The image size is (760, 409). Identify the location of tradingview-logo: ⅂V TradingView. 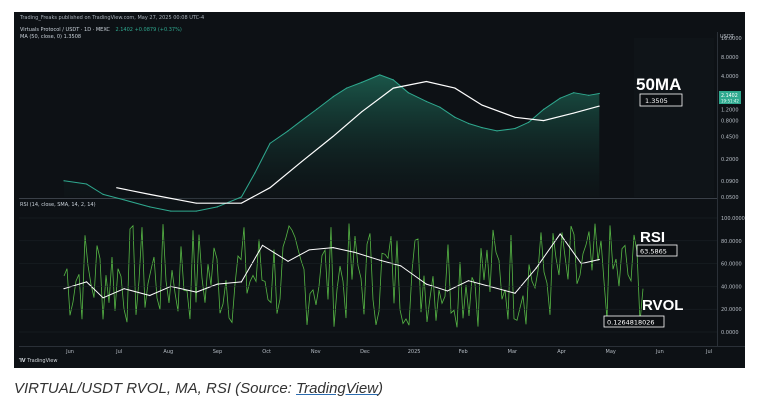
(38, 361).